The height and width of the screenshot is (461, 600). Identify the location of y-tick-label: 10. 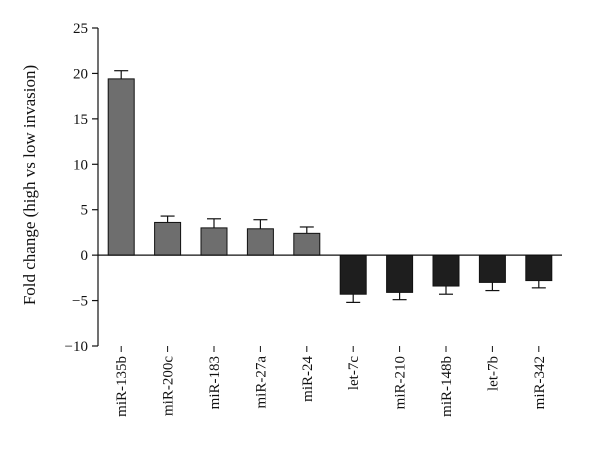
(80, 165).